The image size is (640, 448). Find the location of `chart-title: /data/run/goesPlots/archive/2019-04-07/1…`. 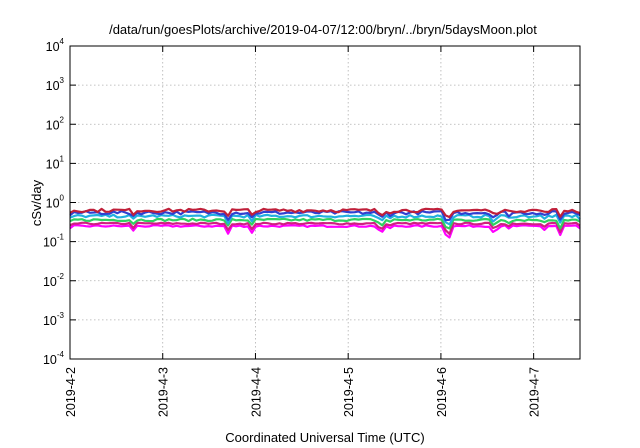

chart-title: /data/run/goesPlots/archive/2019-04-07/1… is located at coordinates (323, 29).